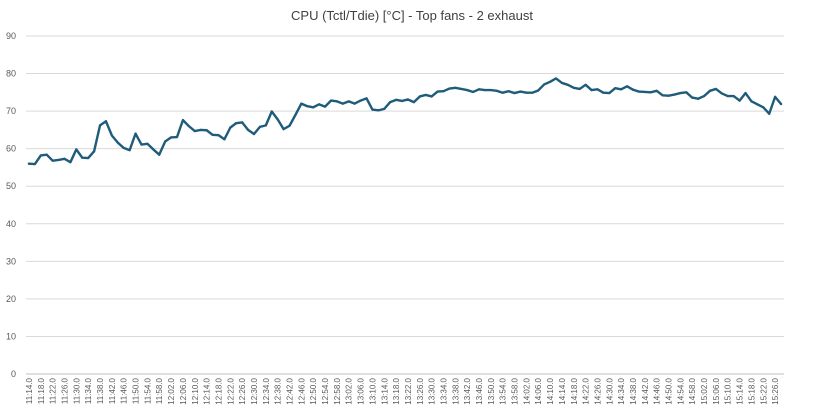  What do you see at coordinates (218, 390) in the screenshot?
I see `x-tick-label: 12:18.0` at bounding box center [218, 390].